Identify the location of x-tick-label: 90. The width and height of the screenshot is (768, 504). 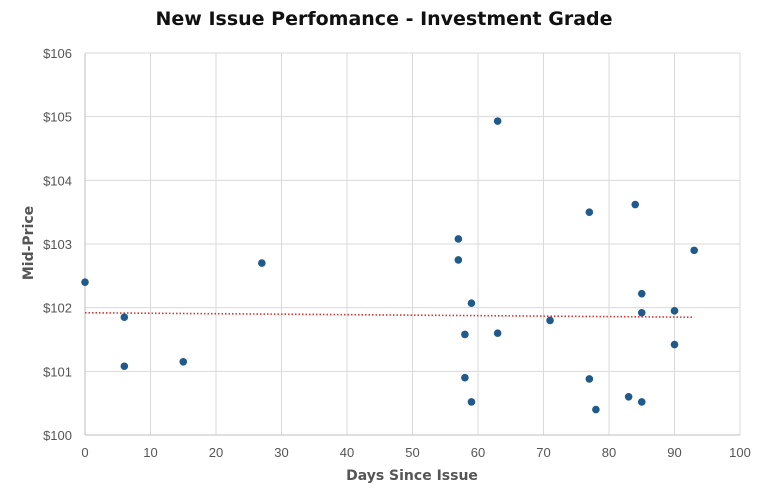
(674, 452).